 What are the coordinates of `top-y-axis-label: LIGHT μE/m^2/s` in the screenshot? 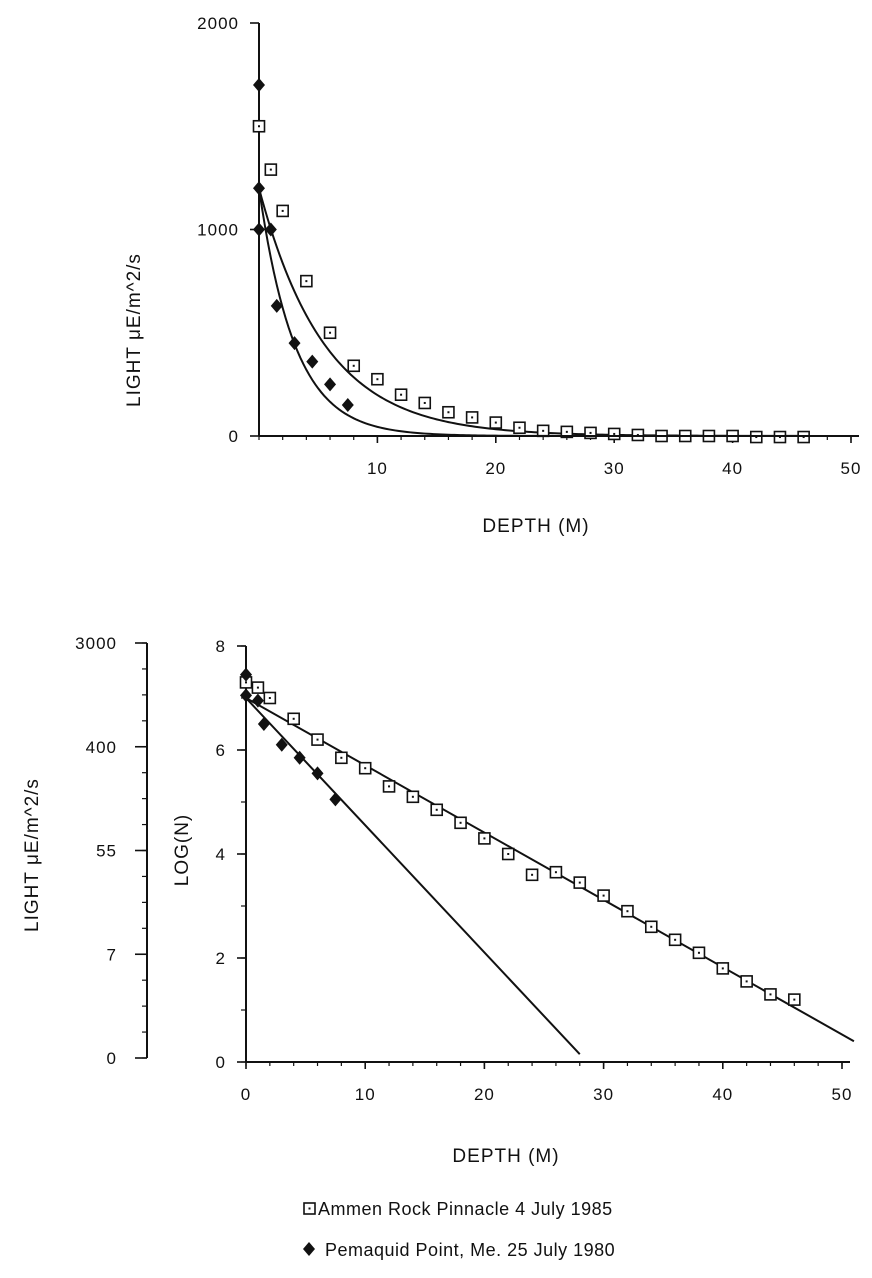 It's located at (134, 330).